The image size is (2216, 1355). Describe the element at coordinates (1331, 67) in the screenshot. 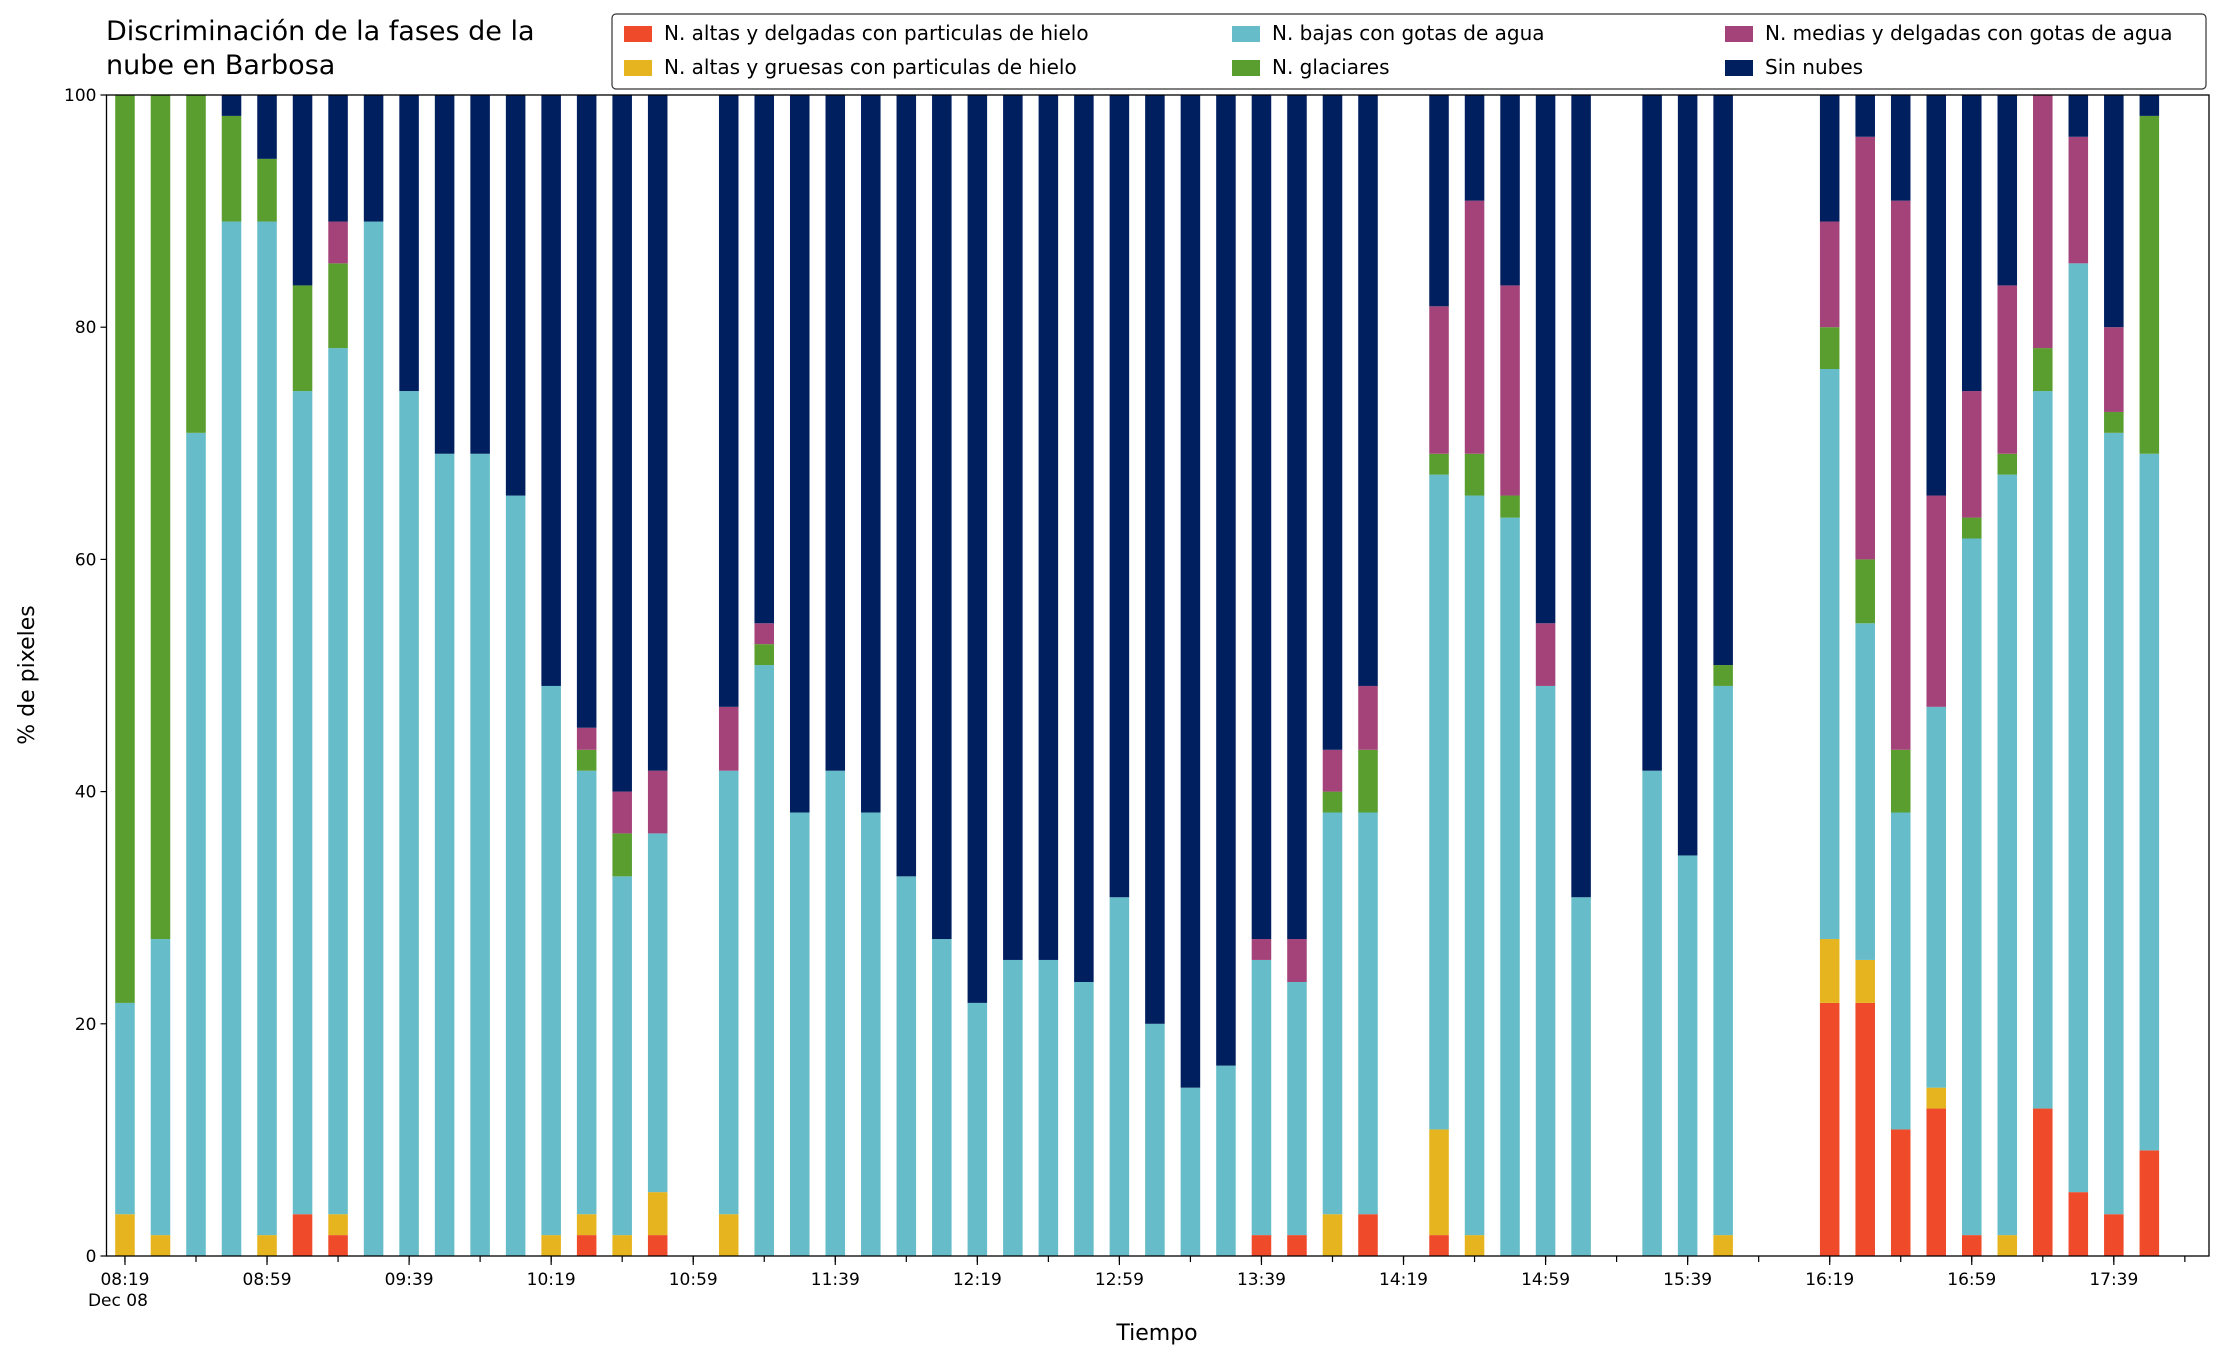

I see `legend-label: N. glaciares` at that location.